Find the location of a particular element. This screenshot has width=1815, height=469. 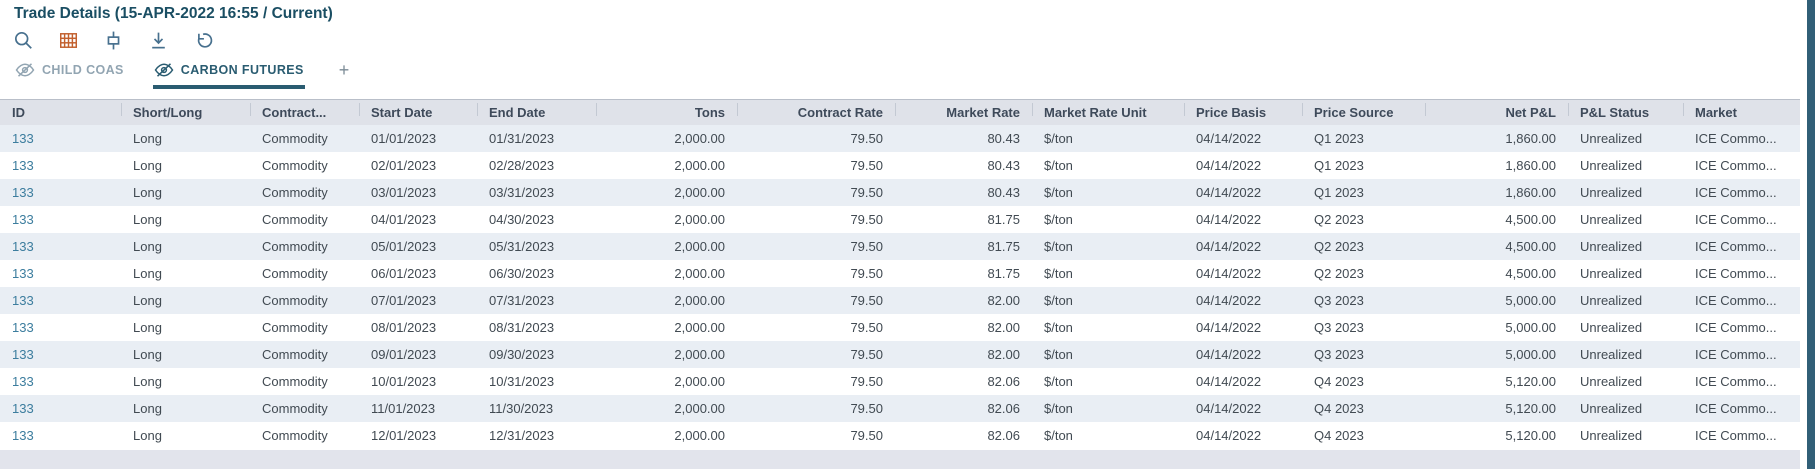

undo-button is located at coordinates (203, 40).